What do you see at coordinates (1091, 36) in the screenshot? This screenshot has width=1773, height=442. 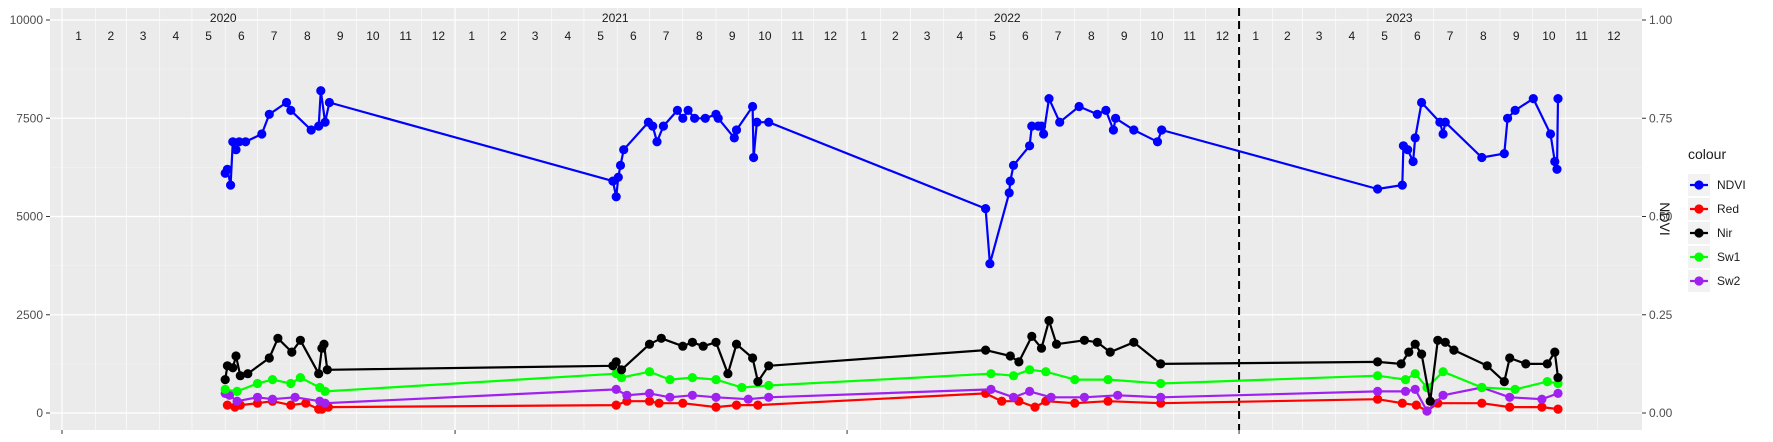 I see `month-label: 8` at bounding box center [1091, 36].